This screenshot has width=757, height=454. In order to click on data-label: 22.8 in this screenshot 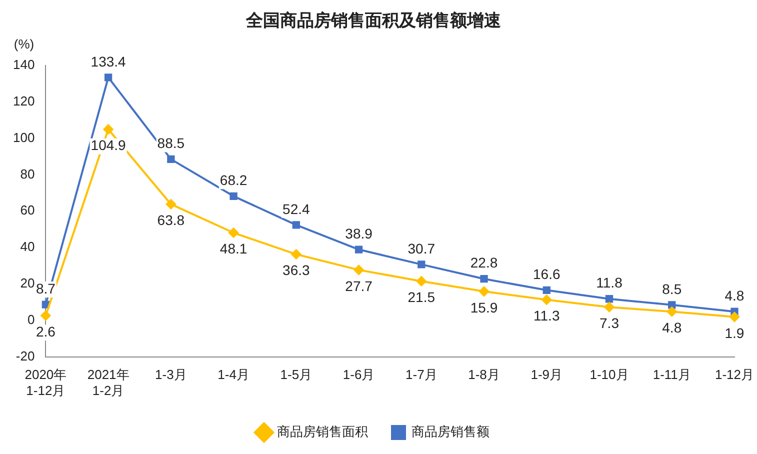, I will do `click(484, 262)`.